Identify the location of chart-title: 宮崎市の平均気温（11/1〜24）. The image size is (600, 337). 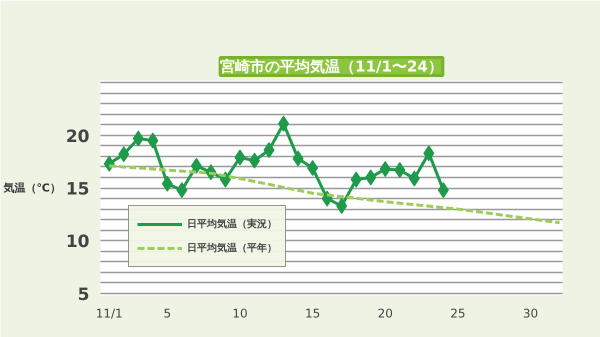
(331, 67).